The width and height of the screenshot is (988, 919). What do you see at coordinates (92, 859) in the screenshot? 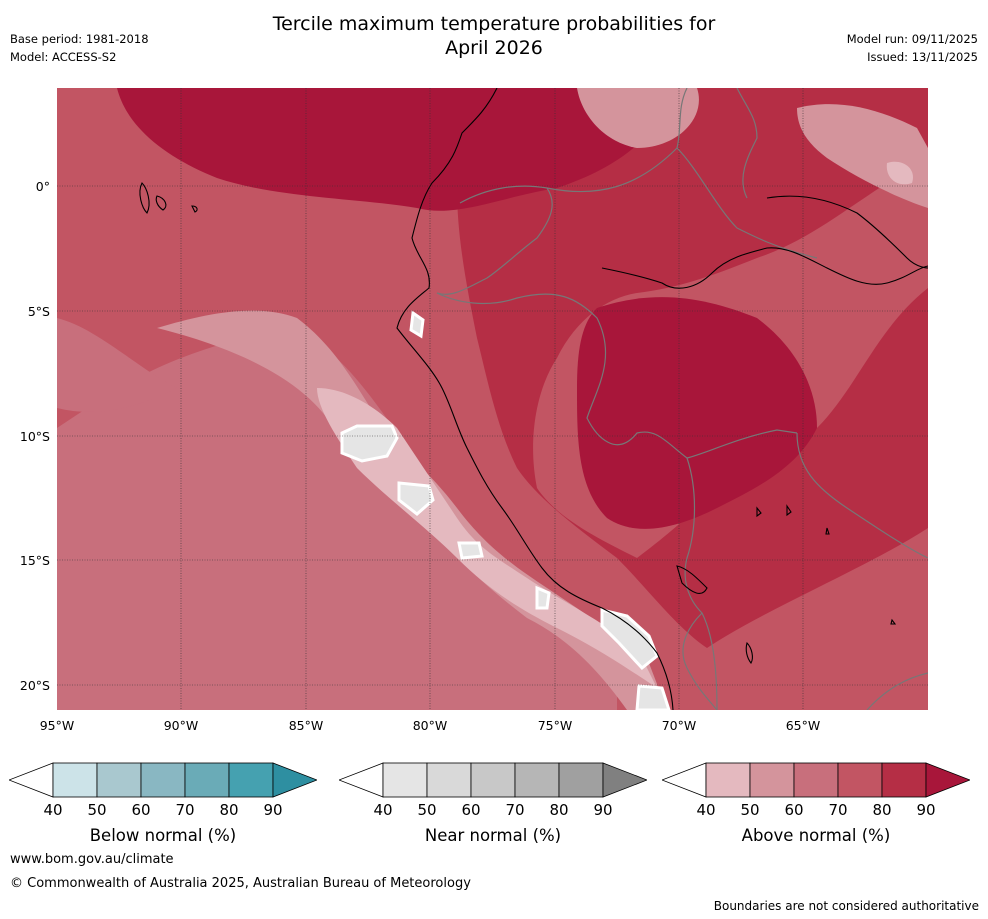
I see `website-link: www.bom.gov.au/climate` at bounding box center [92, 859].